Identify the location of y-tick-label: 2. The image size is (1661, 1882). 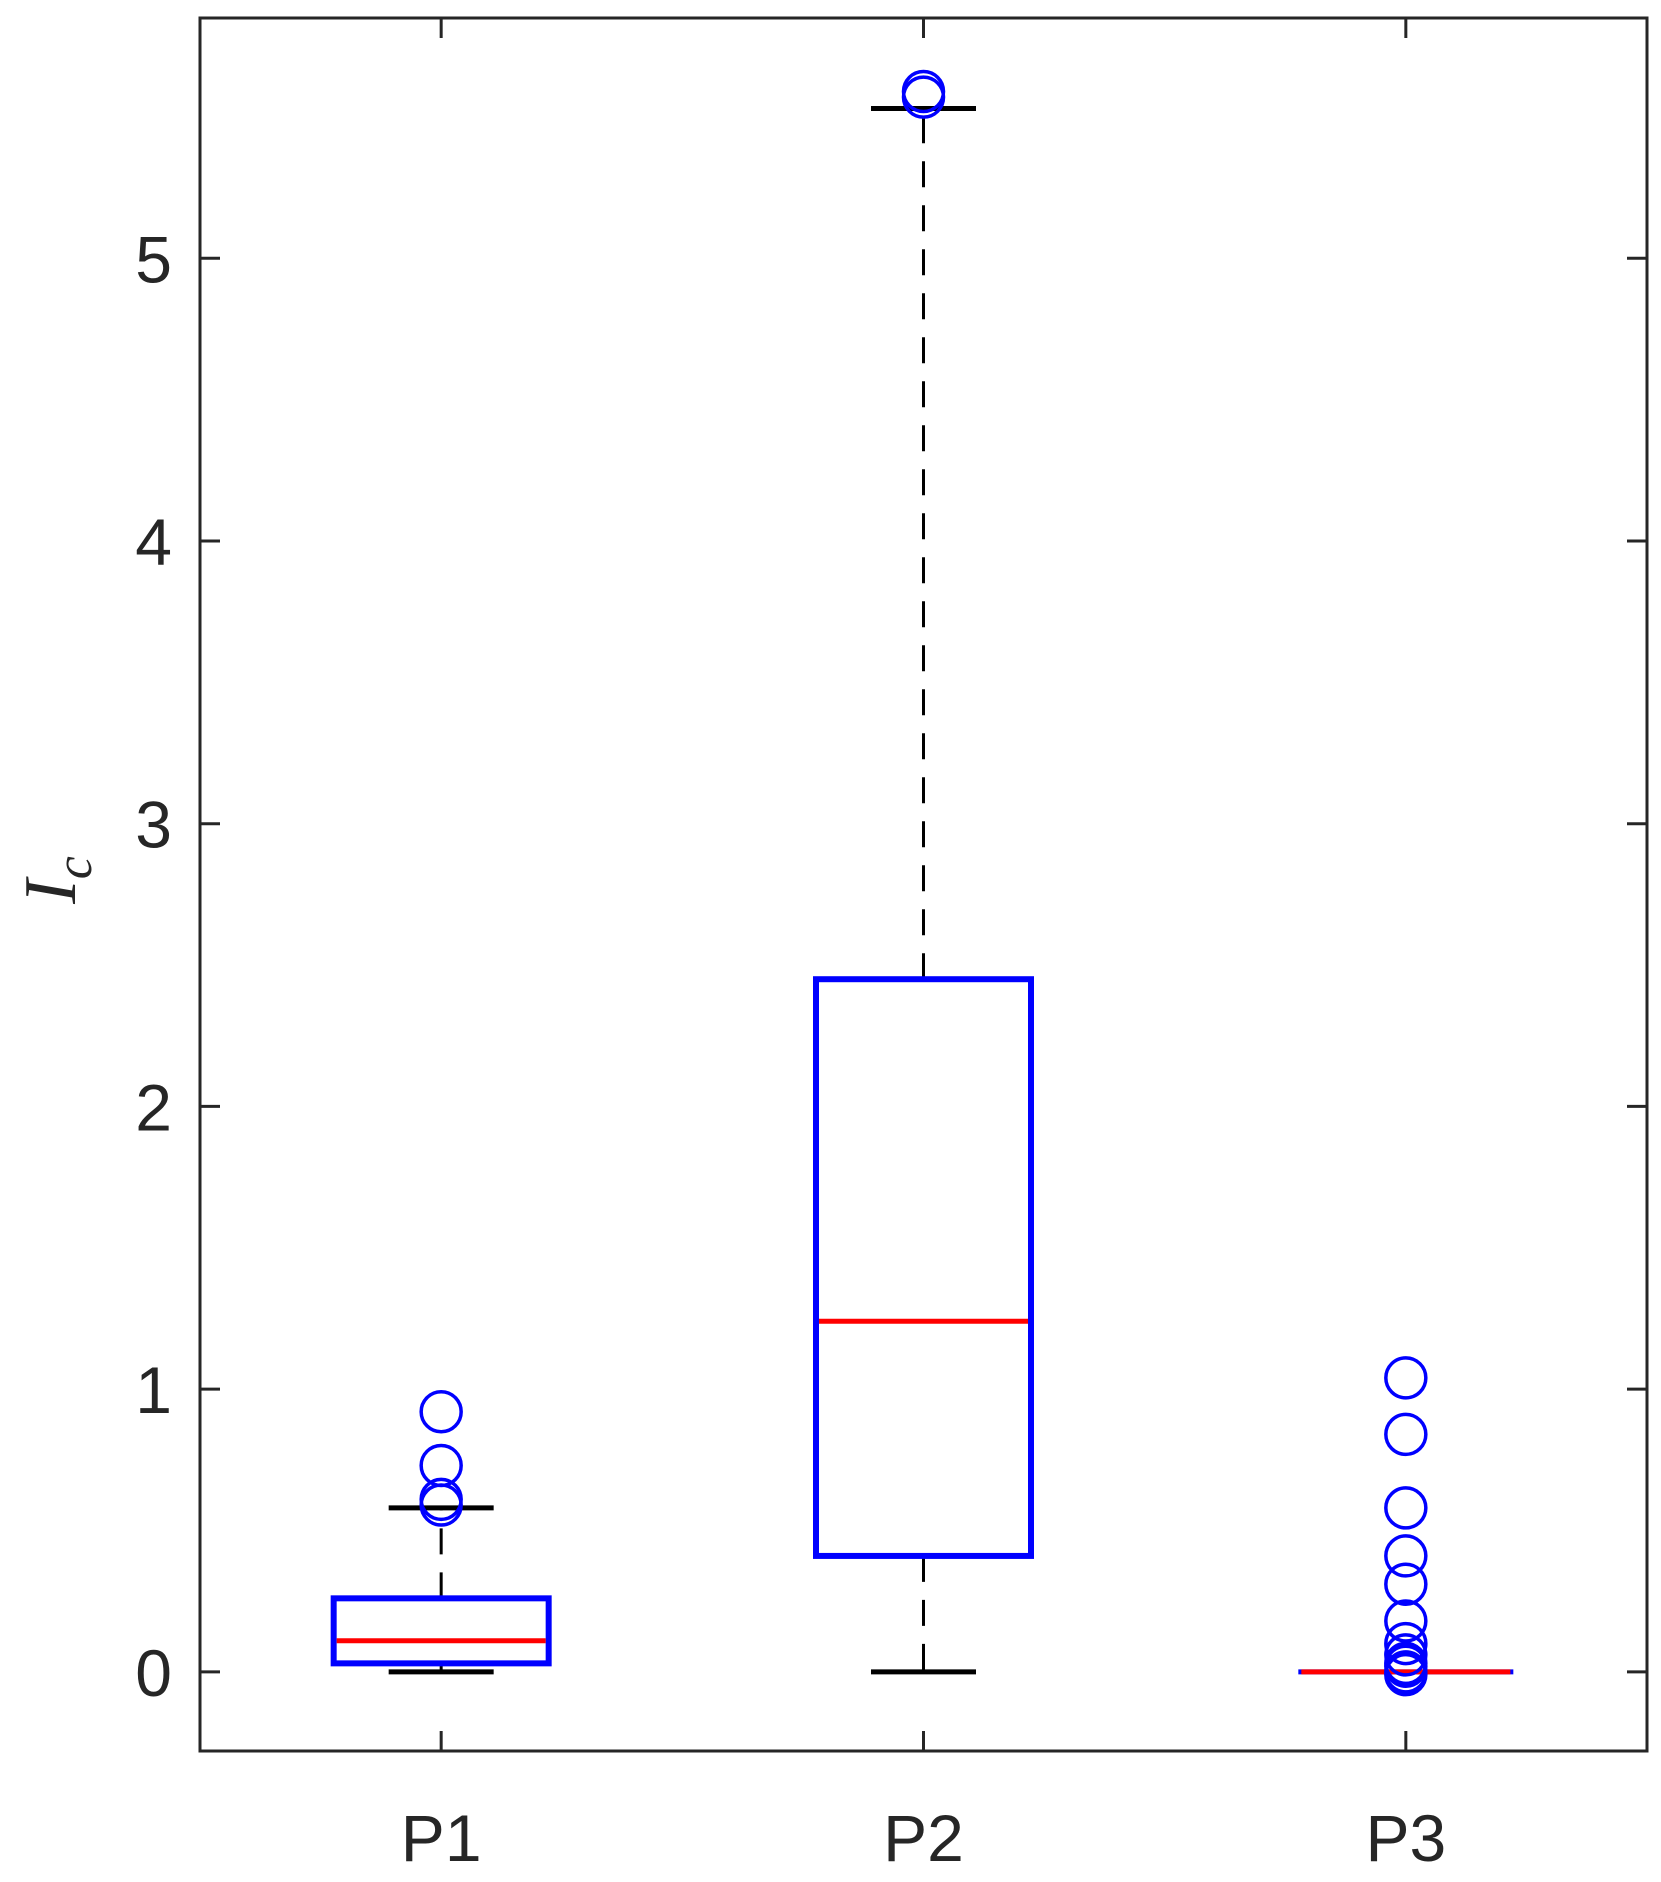
(153, 1107).